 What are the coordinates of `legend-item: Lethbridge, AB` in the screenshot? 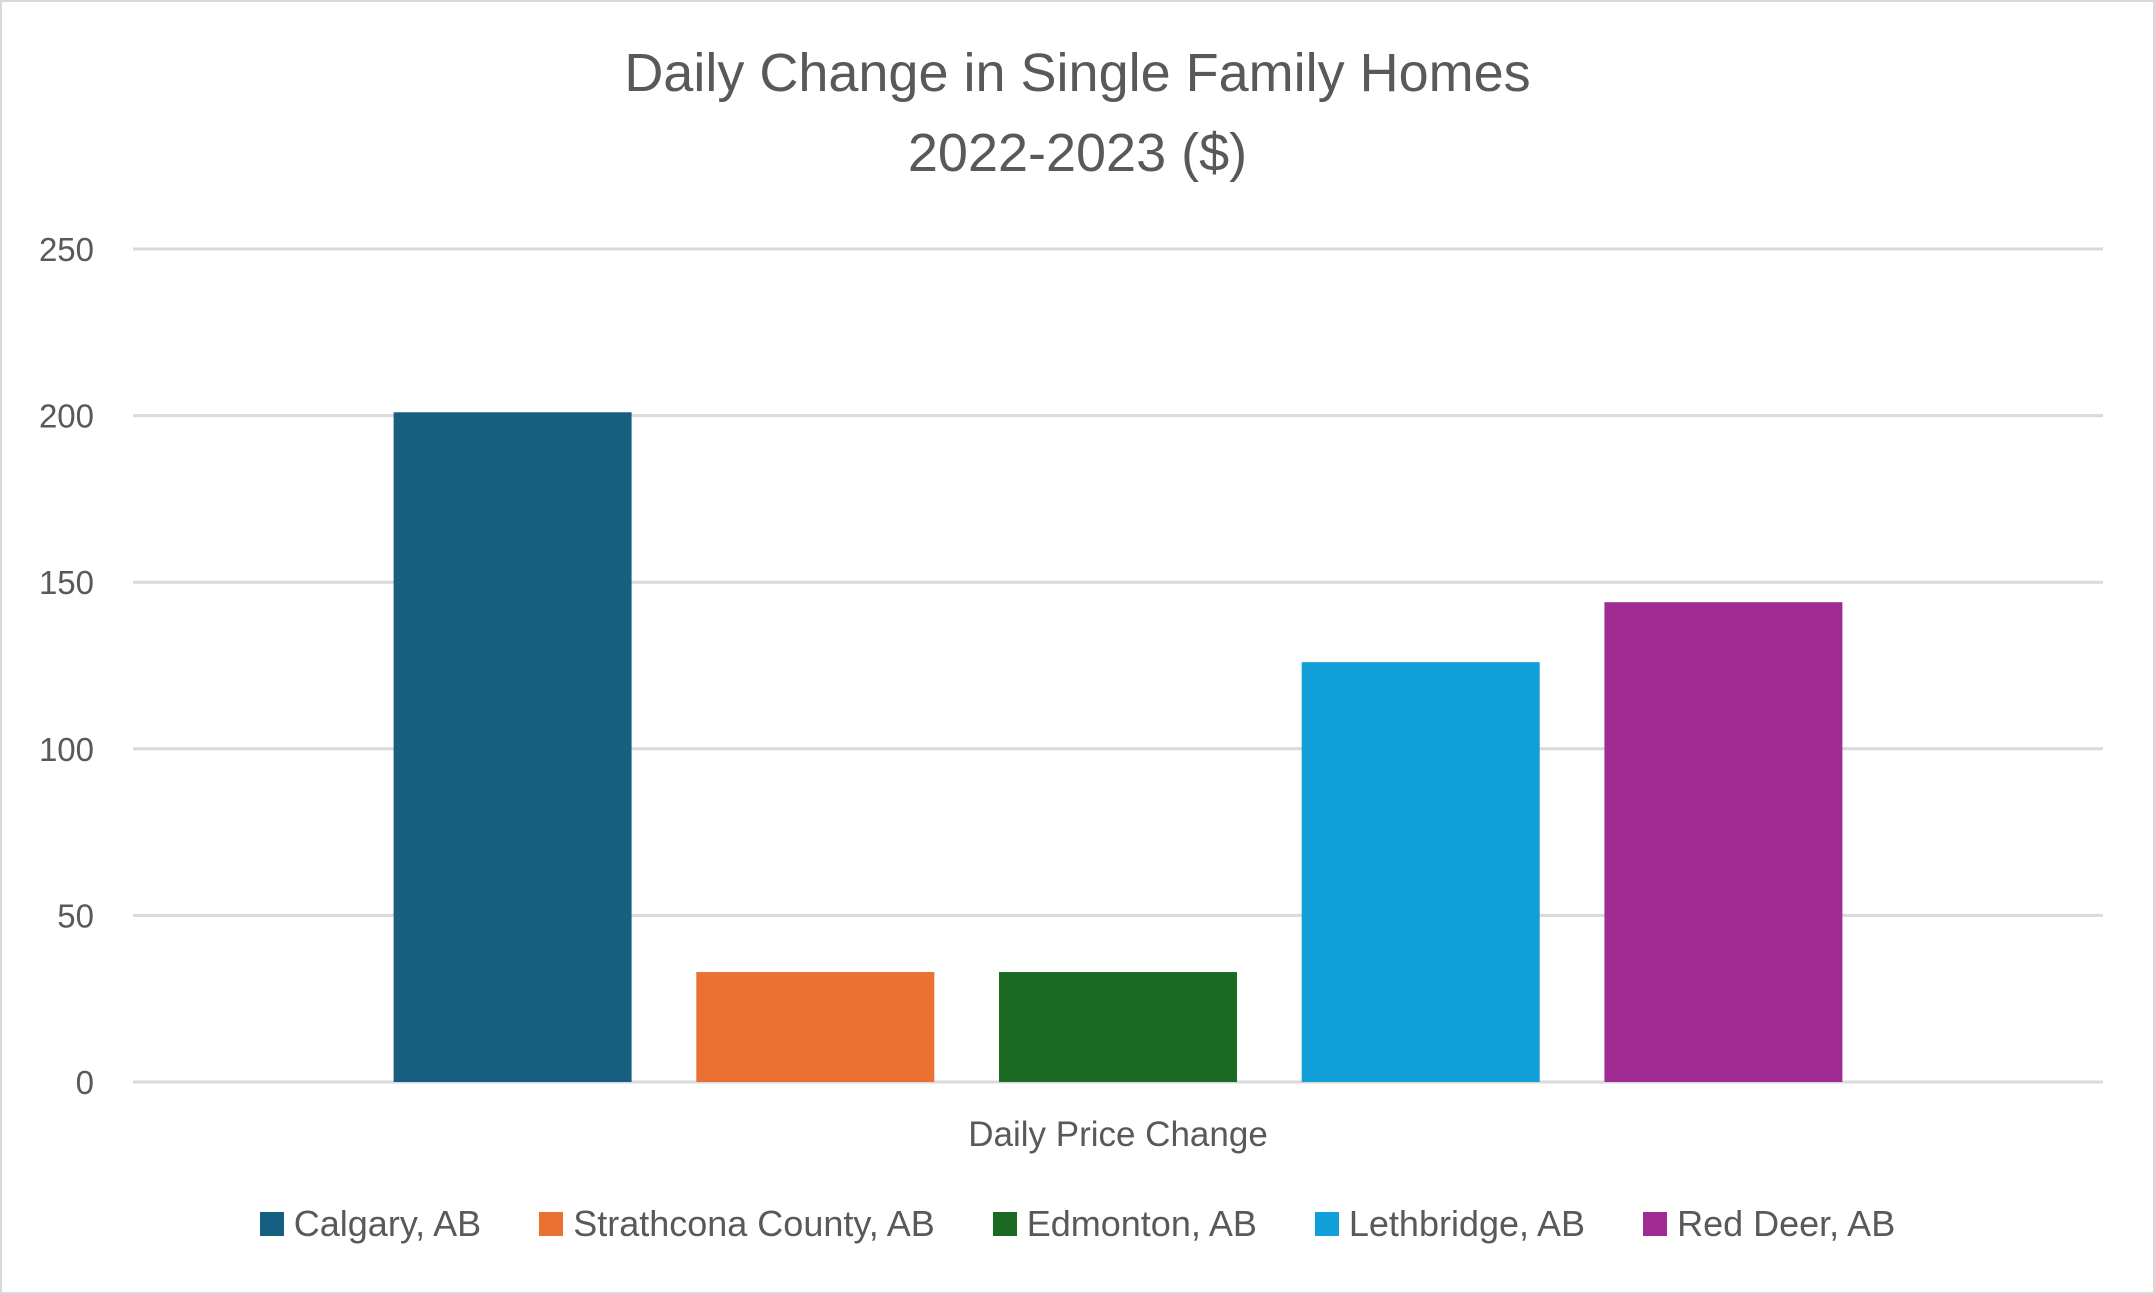 It's located at (1450, 1224).